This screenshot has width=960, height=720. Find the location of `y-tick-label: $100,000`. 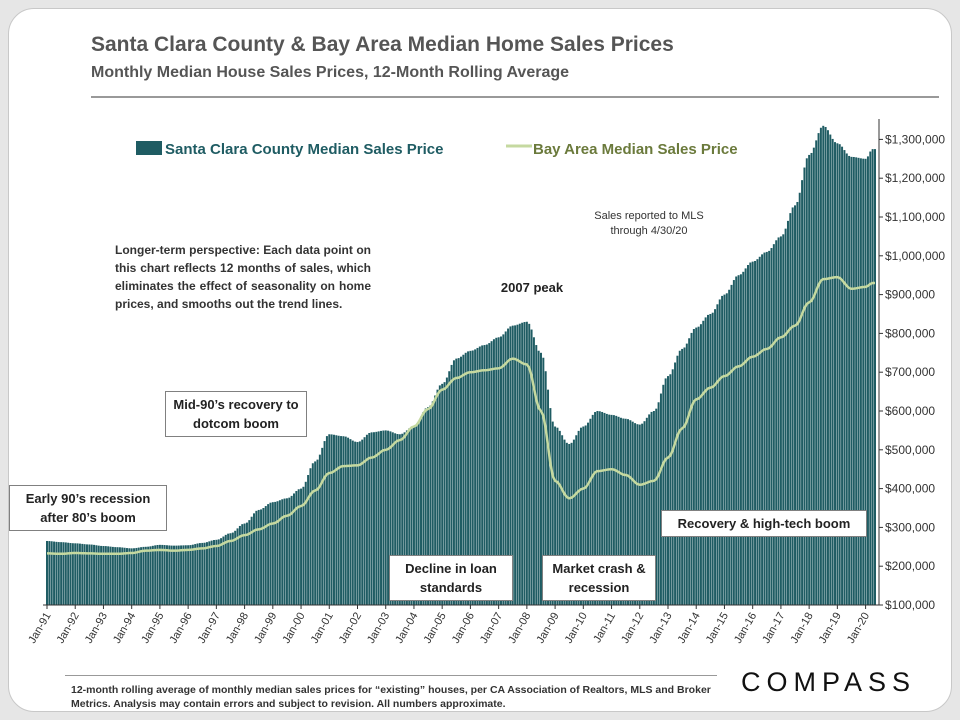

y-tick-label: $100,000 is located at coordinates (910, 605).